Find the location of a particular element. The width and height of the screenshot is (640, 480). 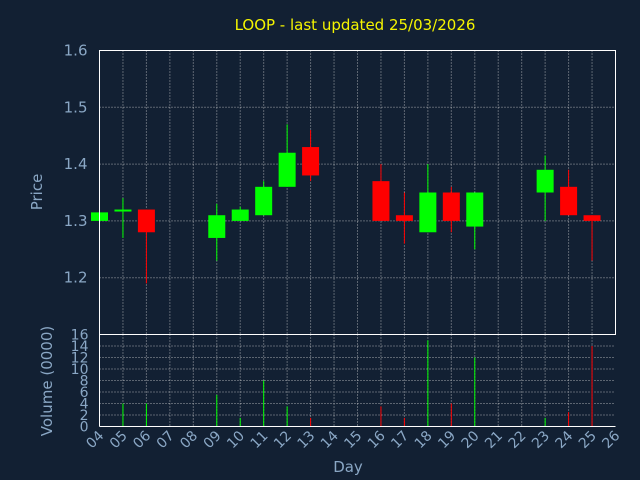

volume-tick-label: 10 is located at coordinates (80, 370).